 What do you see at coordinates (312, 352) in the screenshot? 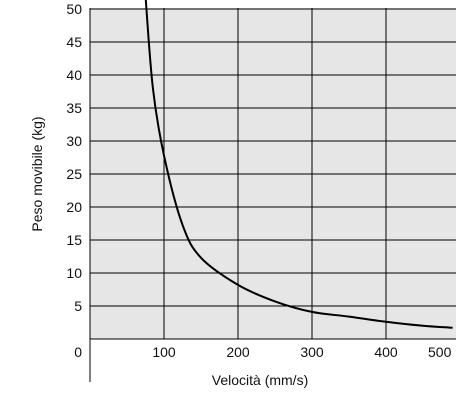
I see `x-tick-label: 300` at bounding box center [312, 352].